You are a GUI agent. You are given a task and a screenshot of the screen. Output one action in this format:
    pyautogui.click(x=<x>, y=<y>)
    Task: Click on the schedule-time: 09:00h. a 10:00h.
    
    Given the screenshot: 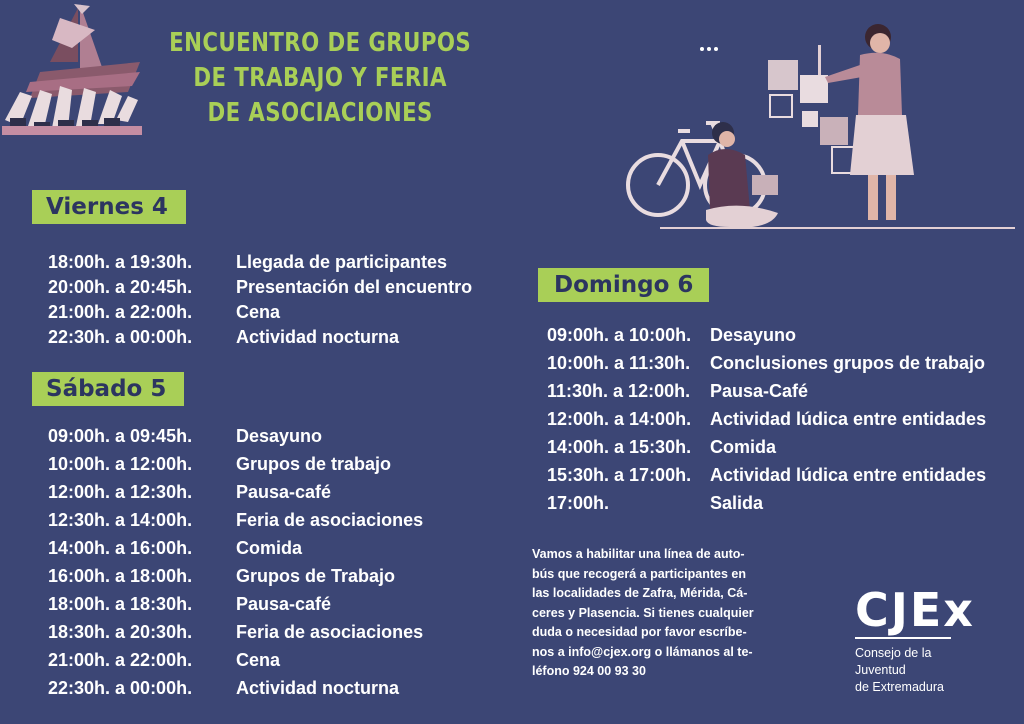 What is the action you would take?
    pyautogui.click(x=619, y=335)
    